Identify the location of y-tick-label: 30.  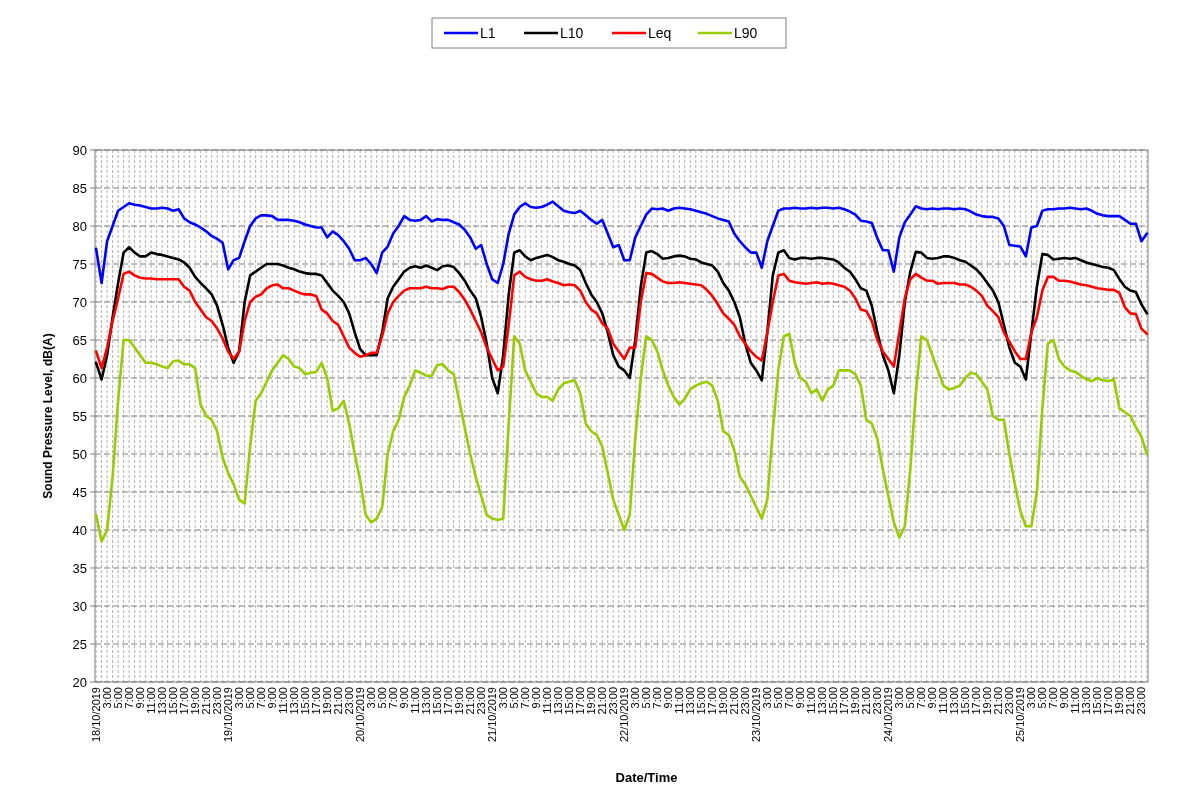
(79, 606).